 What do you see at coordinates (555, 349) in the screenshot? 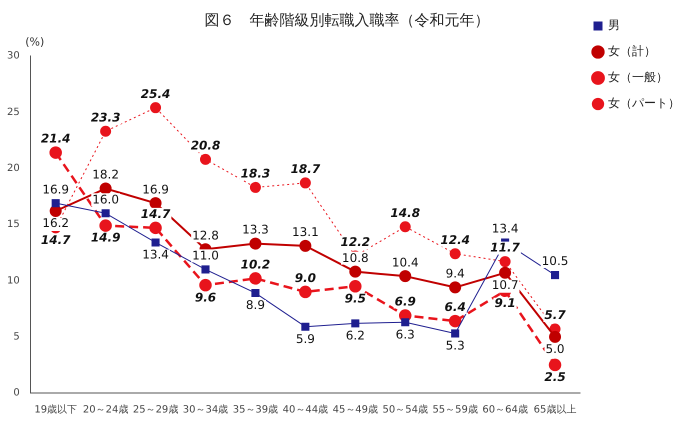
I see `data-label: 5.0` at bounding box center [555, 349].